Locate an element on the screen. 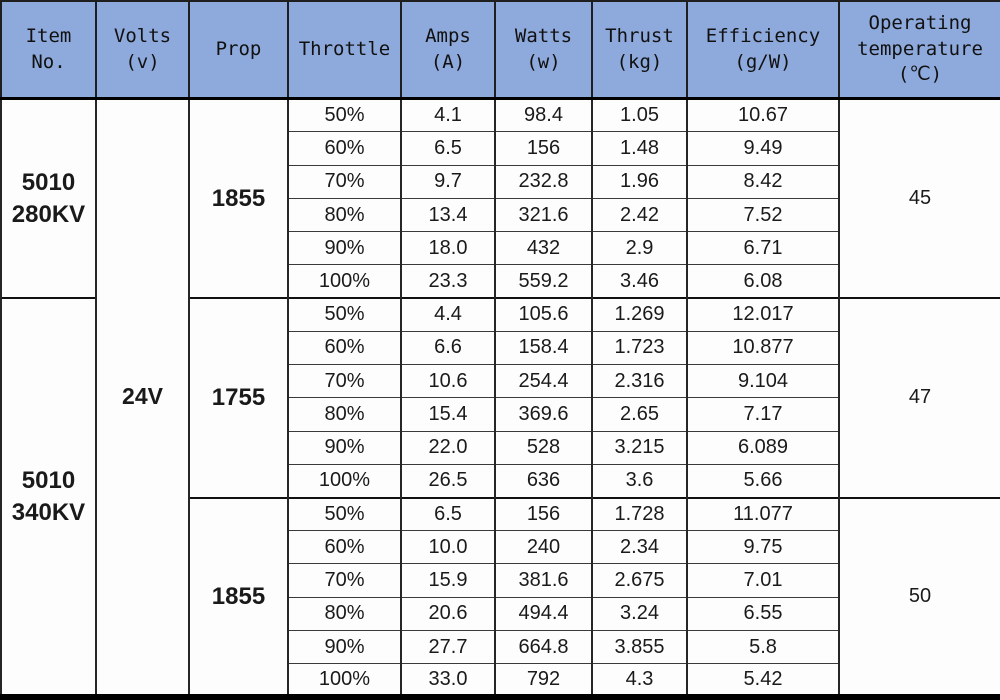 The height and width of the screenshot is (700, 1000). thrust-cell: 2.9 is located at coordinates (639, 248).